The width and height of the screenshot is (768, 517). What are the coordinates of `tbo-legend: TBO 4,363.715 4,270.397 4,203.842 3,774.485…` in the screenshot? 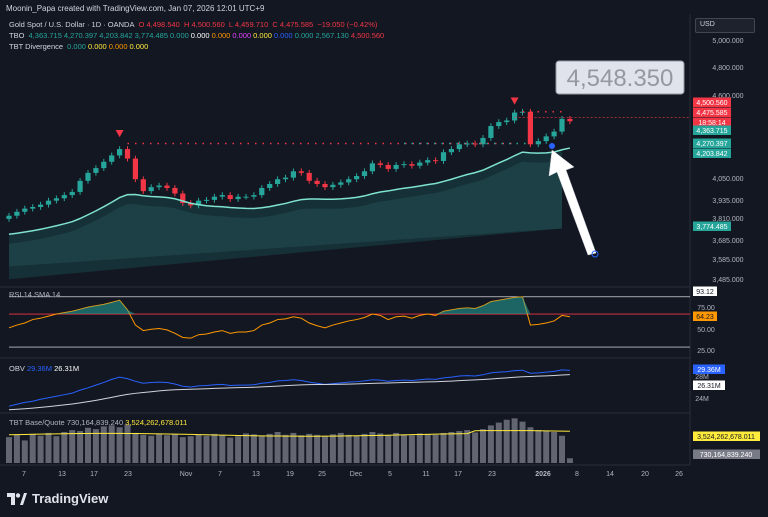 It's located at (197, 35).